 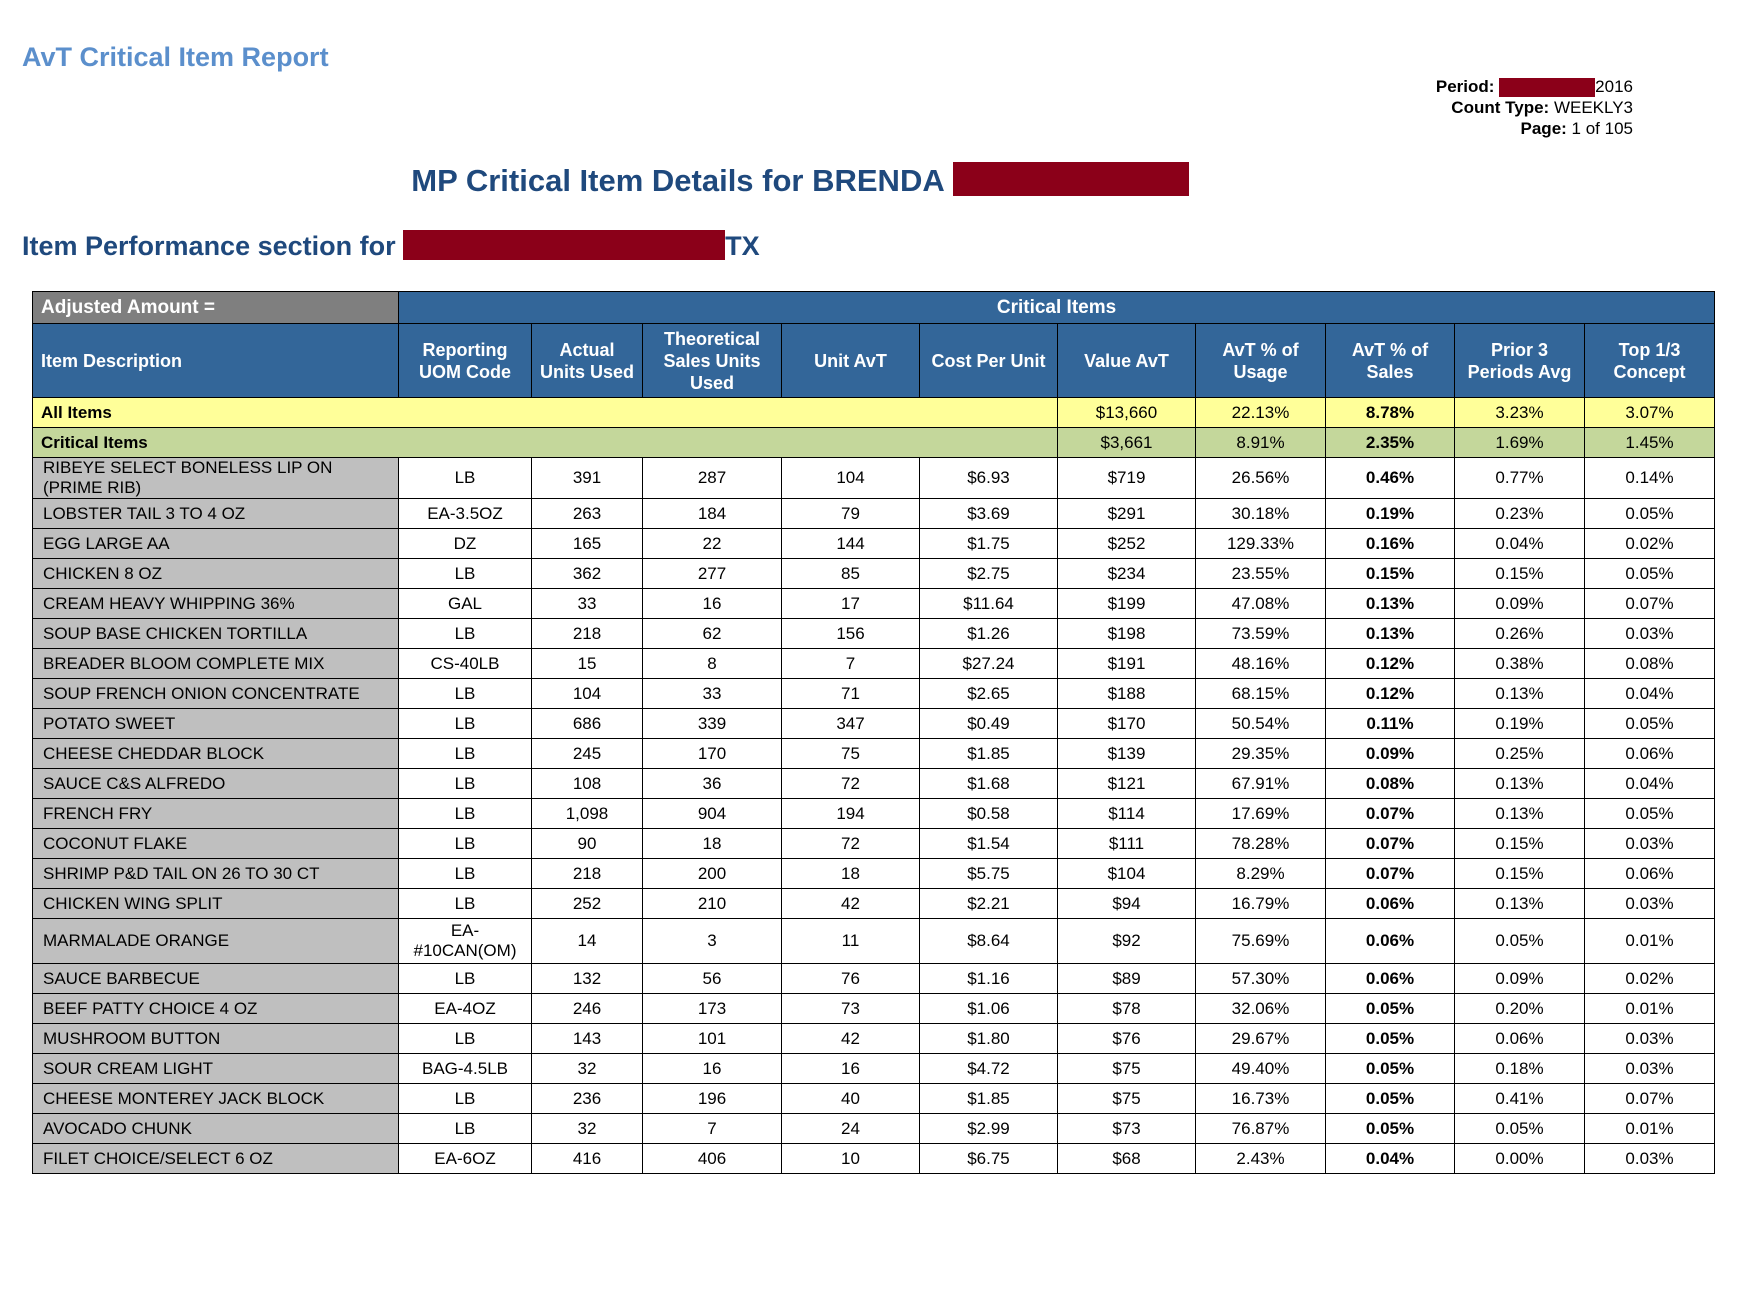 I want to click on avt-pct-usage-cell: 26.56%, so click(x=1260, y=478).